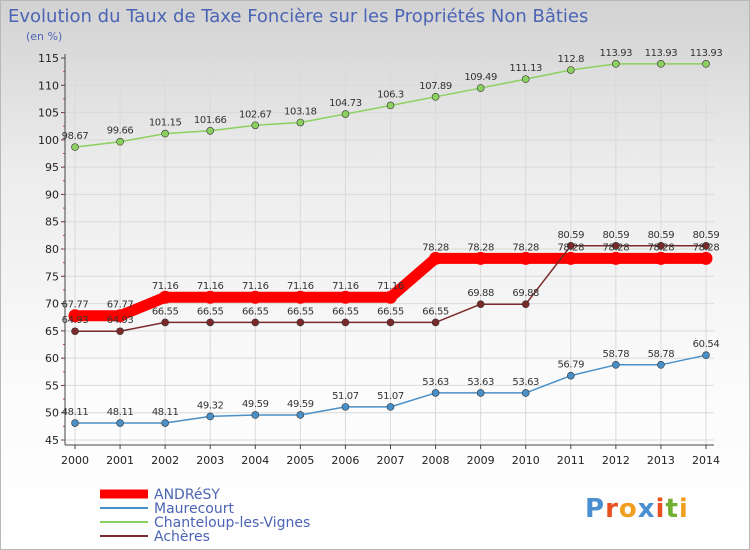 Image resolution: width=750 pixels, height=550 pixels. What do you see at coordinates (390, 94) in the screenshot?
I see `data-label-chanteloup-les-vignes: 106.3` at bounding box center [390, 94].